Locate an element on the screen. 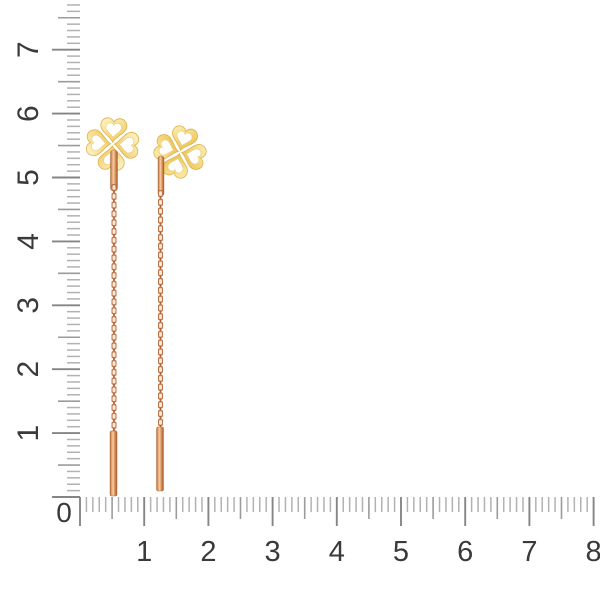 This screenshot has width=600, height=600. horizontal-ruler-number: 4 is located at coordinates (337, 552).